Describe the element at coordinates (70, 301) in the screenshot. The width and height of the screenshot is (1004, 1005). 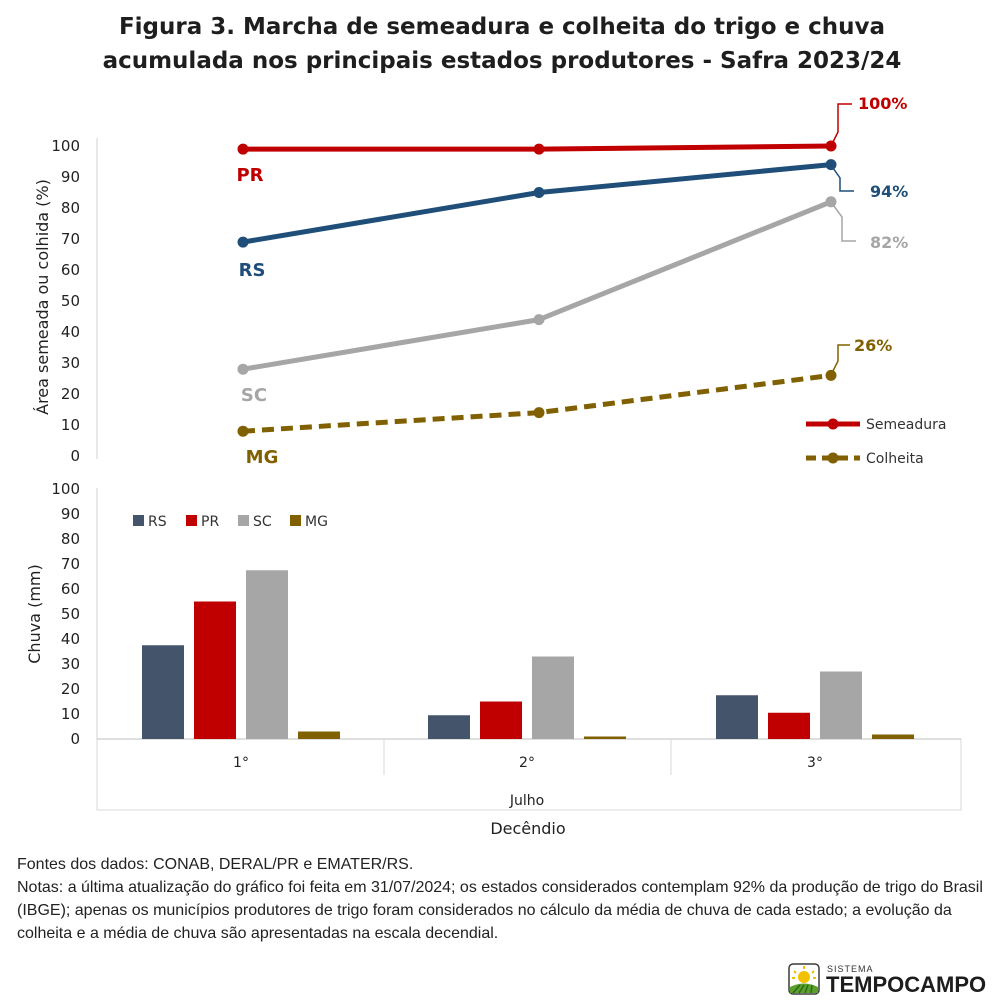
I see `line-y-tick-label: 50` at that location.